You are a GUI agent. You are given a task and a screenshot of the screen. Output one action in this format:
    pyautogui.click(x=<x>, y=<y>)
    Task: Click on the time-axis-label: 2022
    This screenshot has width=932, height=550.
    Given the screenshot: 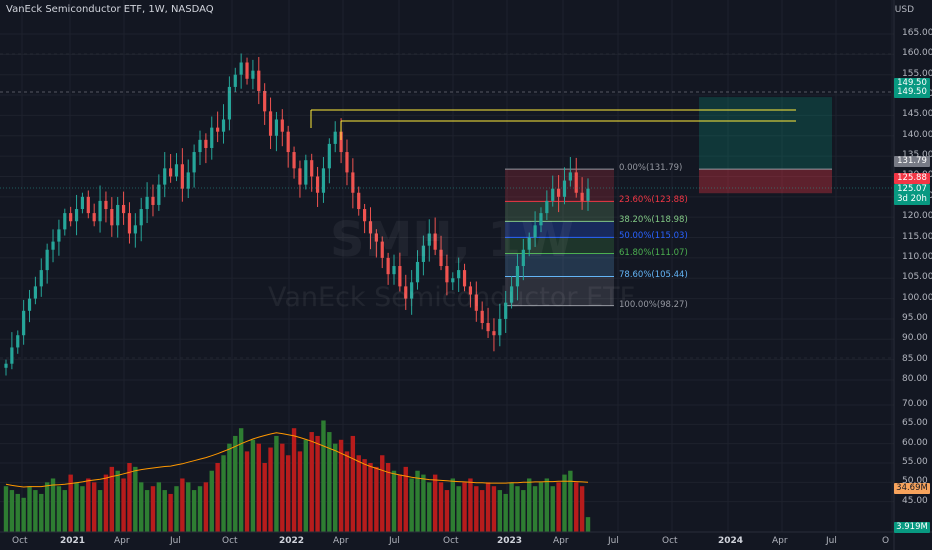 What is the action you would take?
    pyautogui.click(x=292, y=541)
    